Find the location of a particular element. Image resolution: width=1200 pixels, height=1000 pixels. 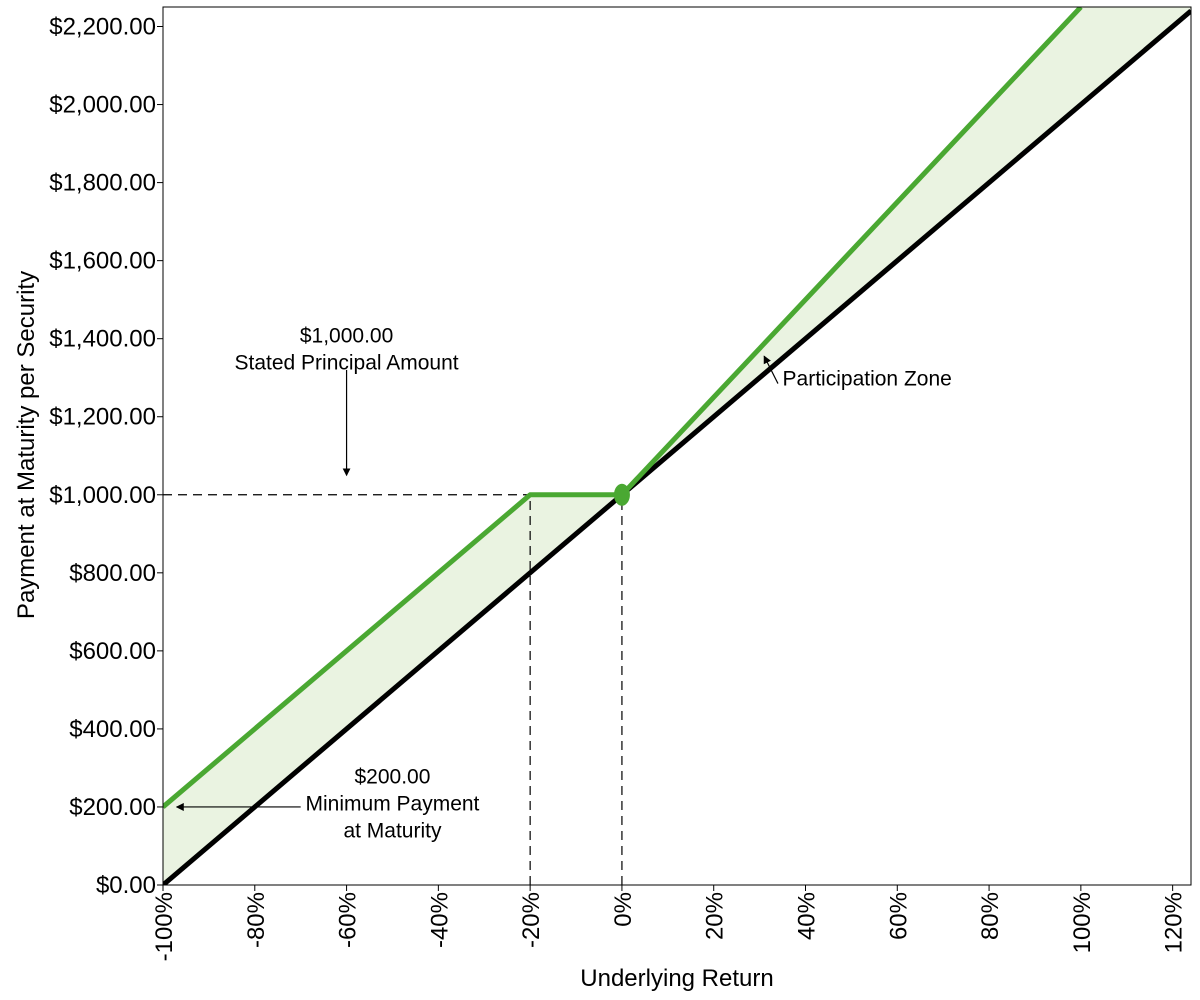

minimum-payment-annotation-line: Minimum Payment is located at coordinates (393, 804).